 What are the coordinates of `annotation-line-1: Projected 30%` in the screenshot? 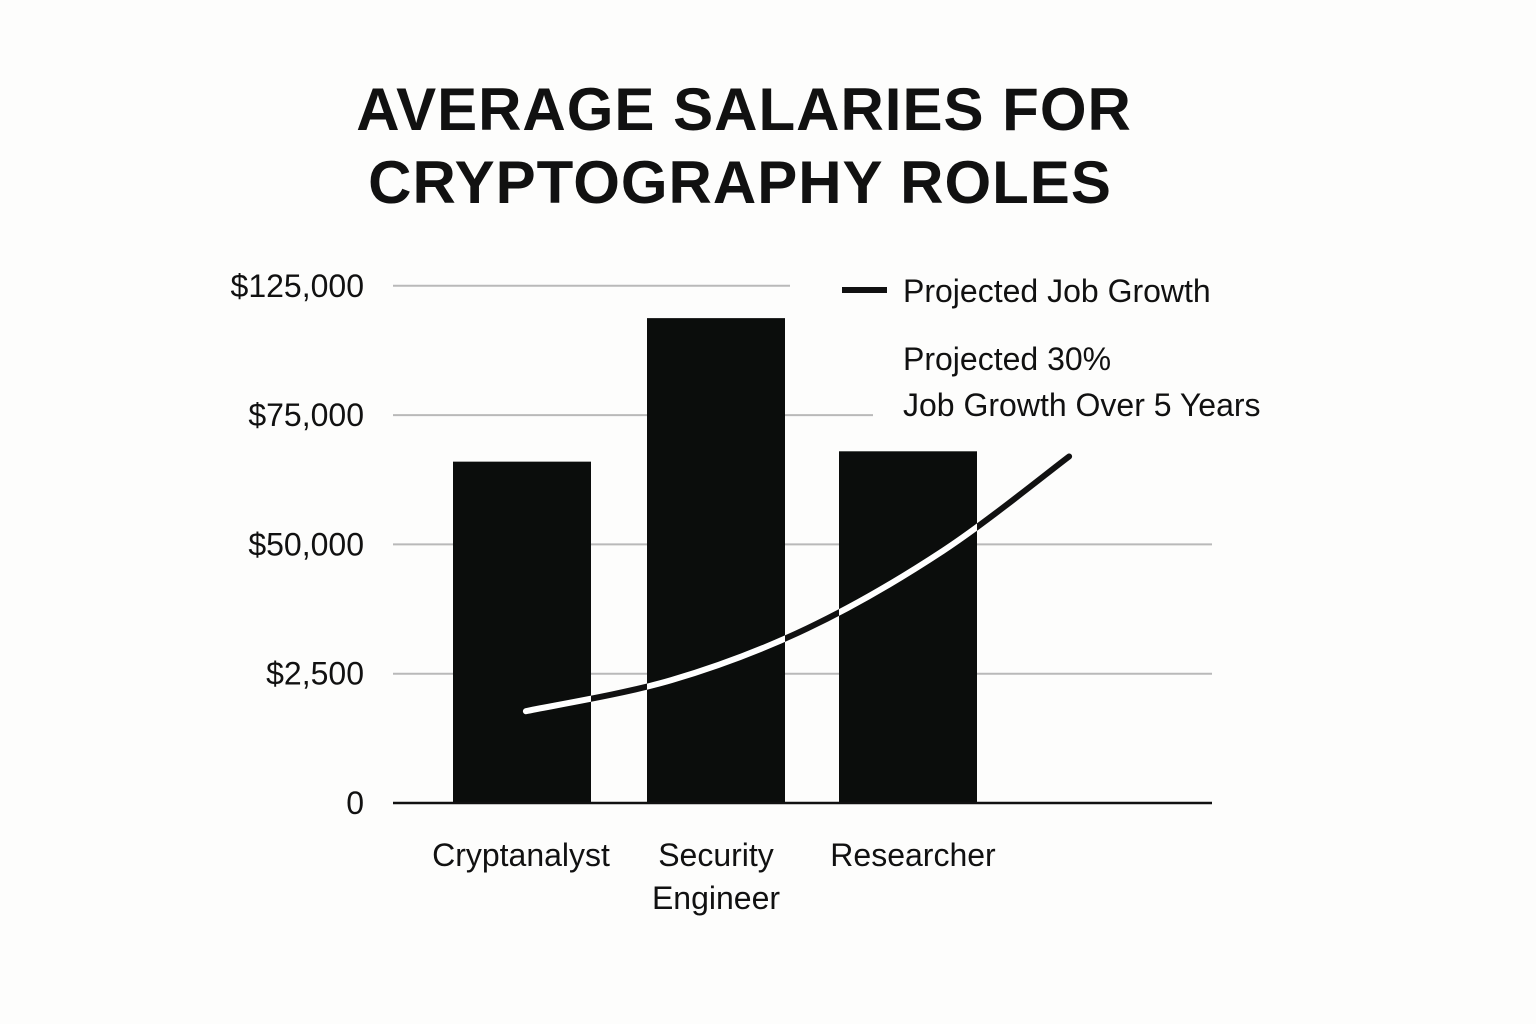 It's located at (1007, 359).